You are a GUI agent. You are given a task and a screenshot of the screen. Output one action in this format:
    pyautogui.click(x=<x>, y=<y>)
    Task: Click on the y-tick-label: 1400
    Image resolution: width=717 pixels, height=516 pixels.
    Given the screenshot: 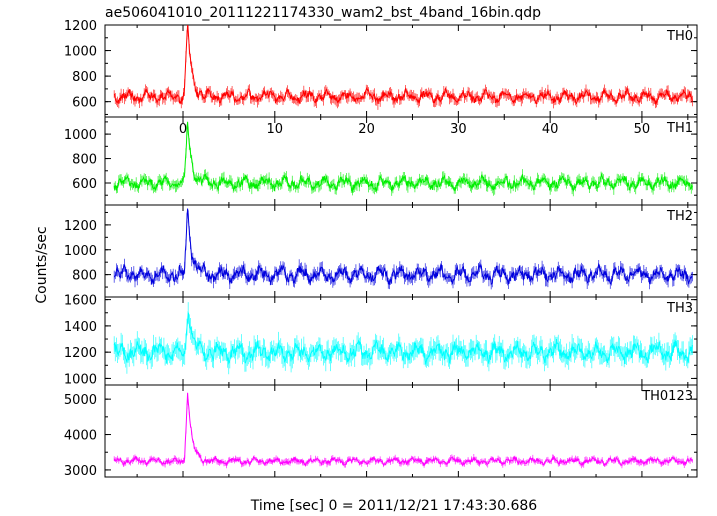 What is the action you would take?
    pyautogui.click(x=80, y=327)
    